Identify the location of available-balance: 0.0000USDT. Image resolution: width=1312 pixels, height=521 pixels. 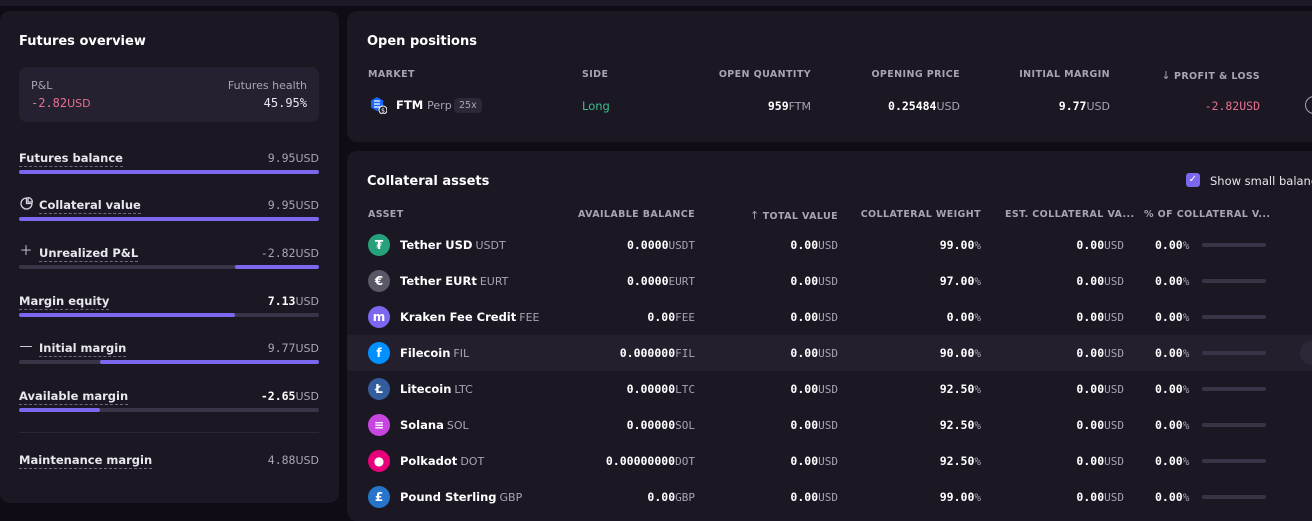
(660, 245).